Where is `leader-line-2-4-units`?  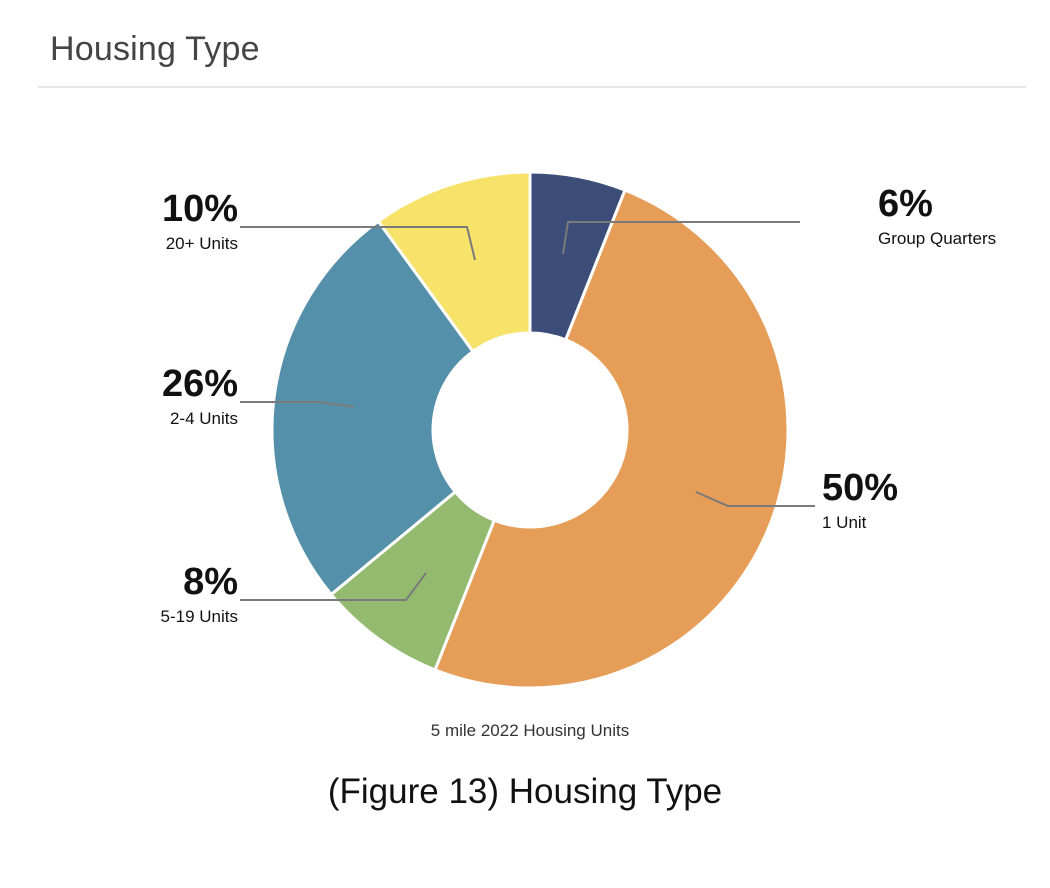
leader-line-2-4-units is located at coordinates (297, 404).